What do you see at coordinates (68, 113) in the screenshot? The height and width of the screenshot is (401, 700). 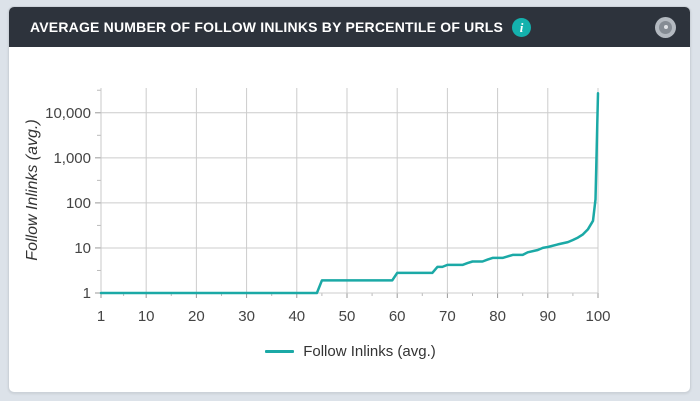 I see `y-tick-label: 10,000` at bounding box center [68, 113].